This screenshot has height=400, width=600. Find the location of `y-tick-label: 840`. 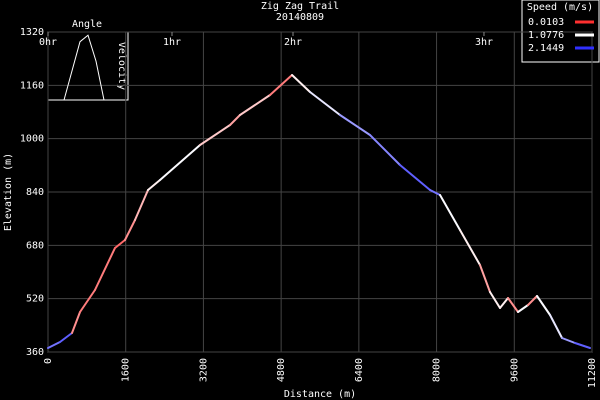

y-tick-label: 840 is located at coordinates (35, 192).